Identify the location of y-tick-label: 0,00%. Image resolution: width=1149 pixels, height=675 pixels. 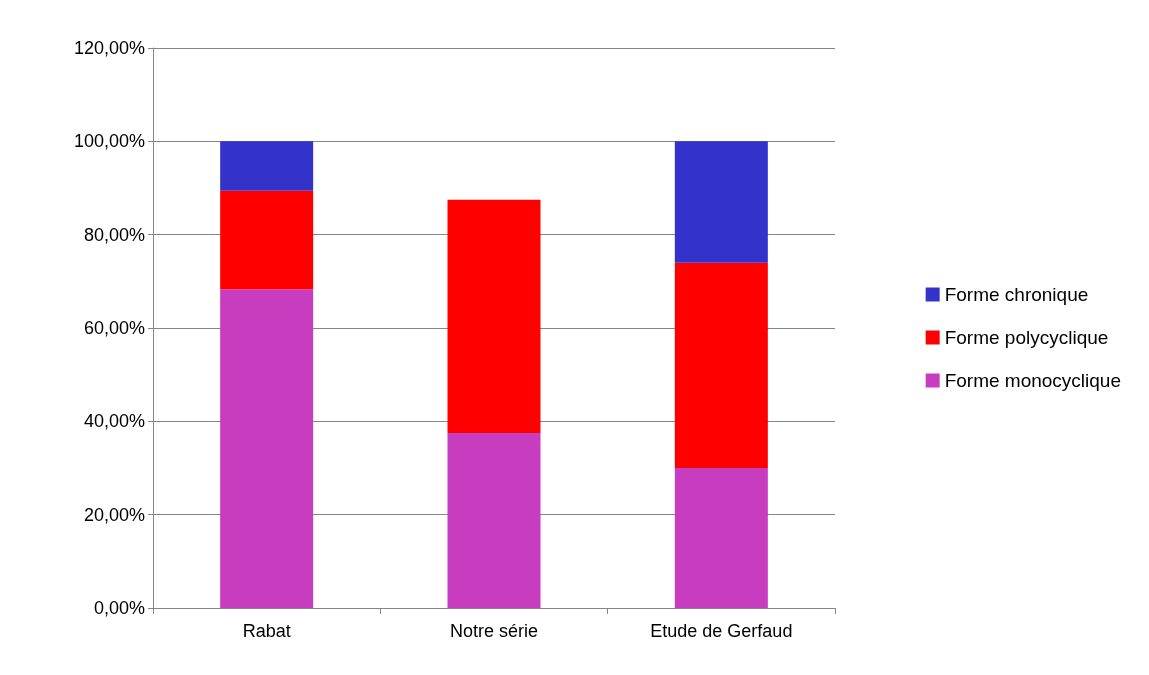
(119, 608).